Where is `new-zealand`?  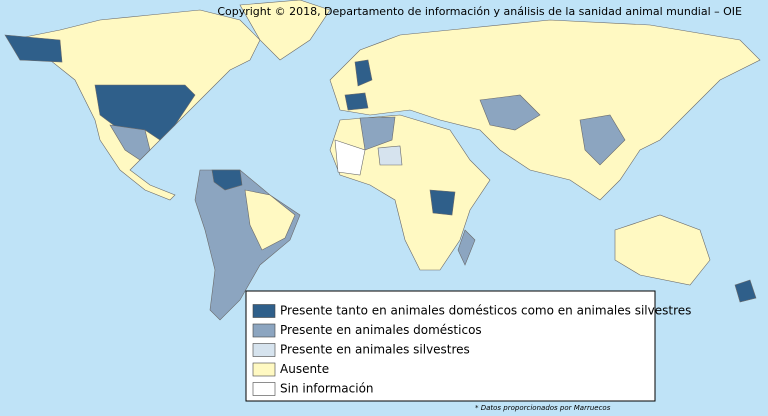 new-zealand is located at coordinates (745, 291).